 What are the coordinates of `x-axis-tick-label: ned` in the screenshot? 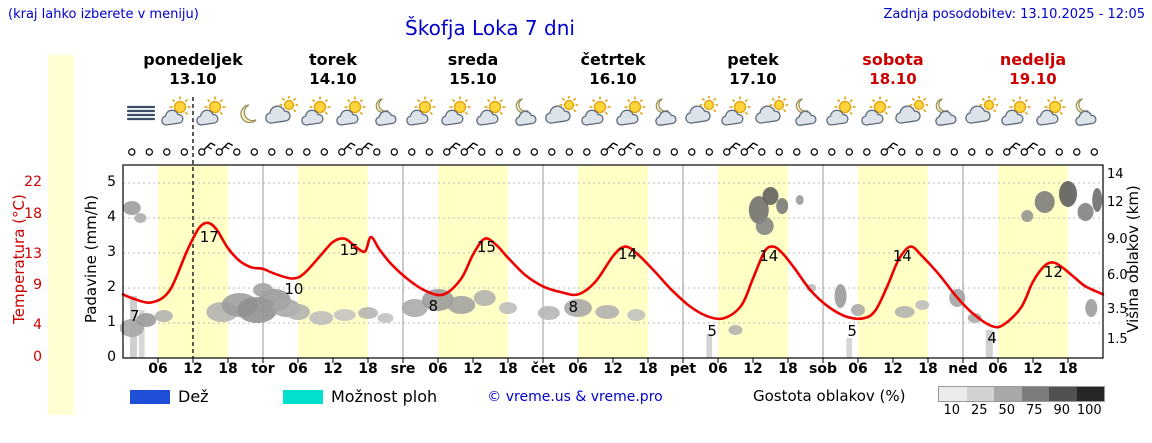 It's located at (963, 369).